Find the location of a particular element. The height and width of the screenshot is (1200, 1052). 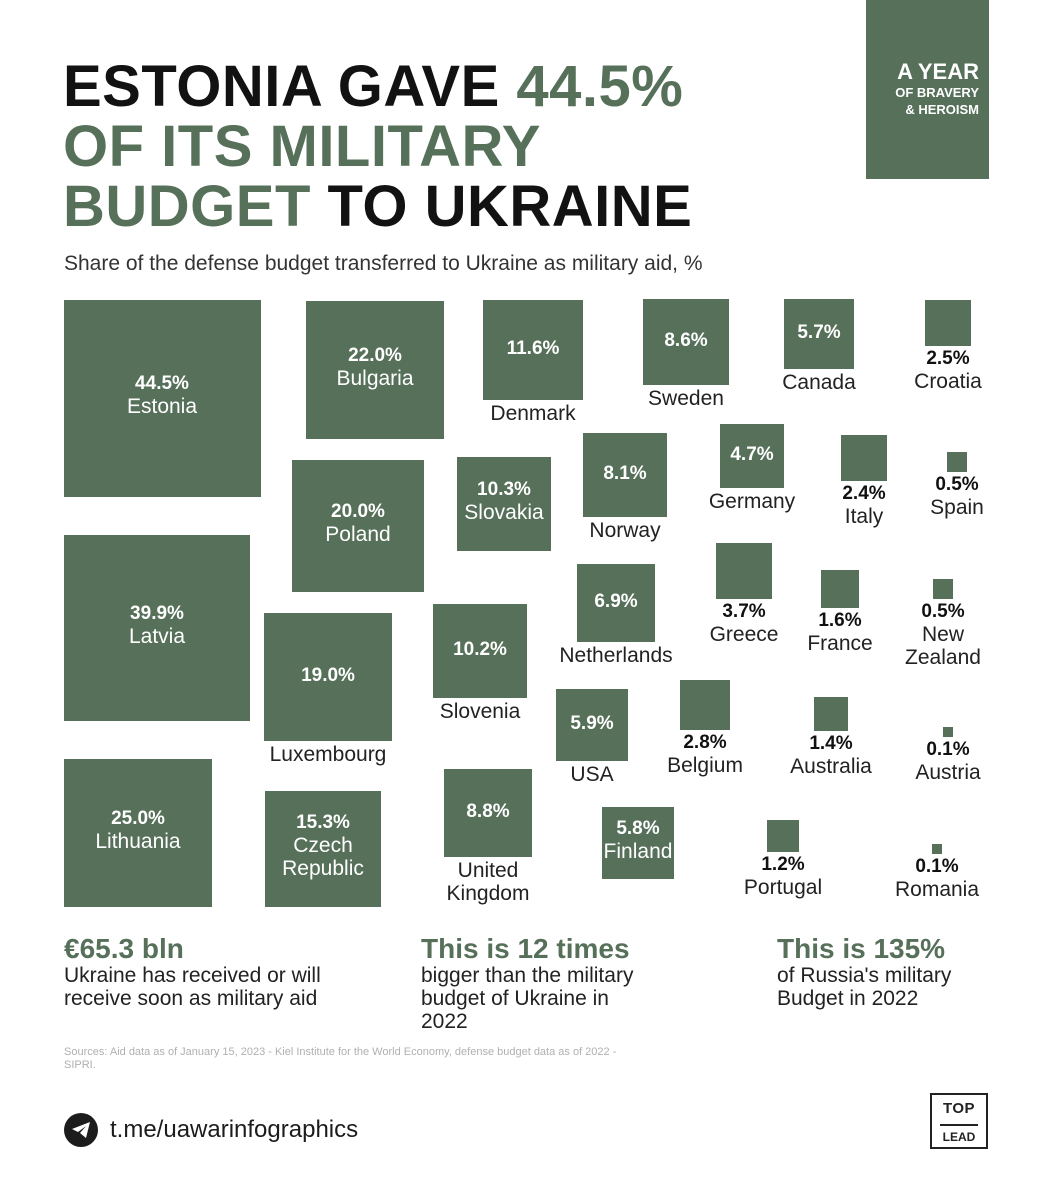

telegram-icon is located at coordinates (81, 1130).